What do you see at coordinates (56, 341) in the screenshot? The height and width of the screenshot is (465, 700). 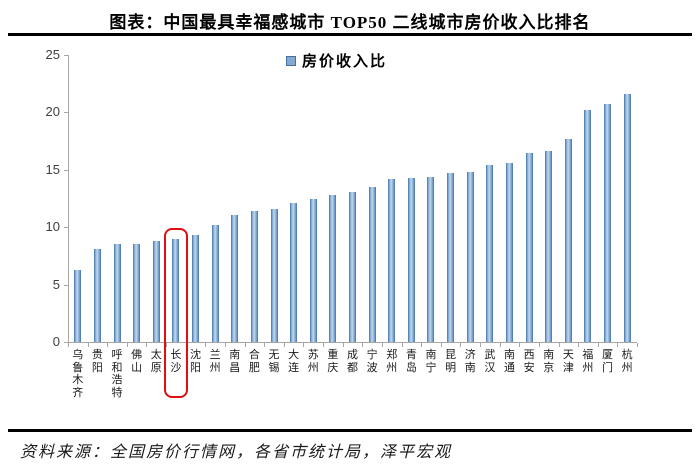 I see `y-tick-label: 0` at bounding box center [56, 341].